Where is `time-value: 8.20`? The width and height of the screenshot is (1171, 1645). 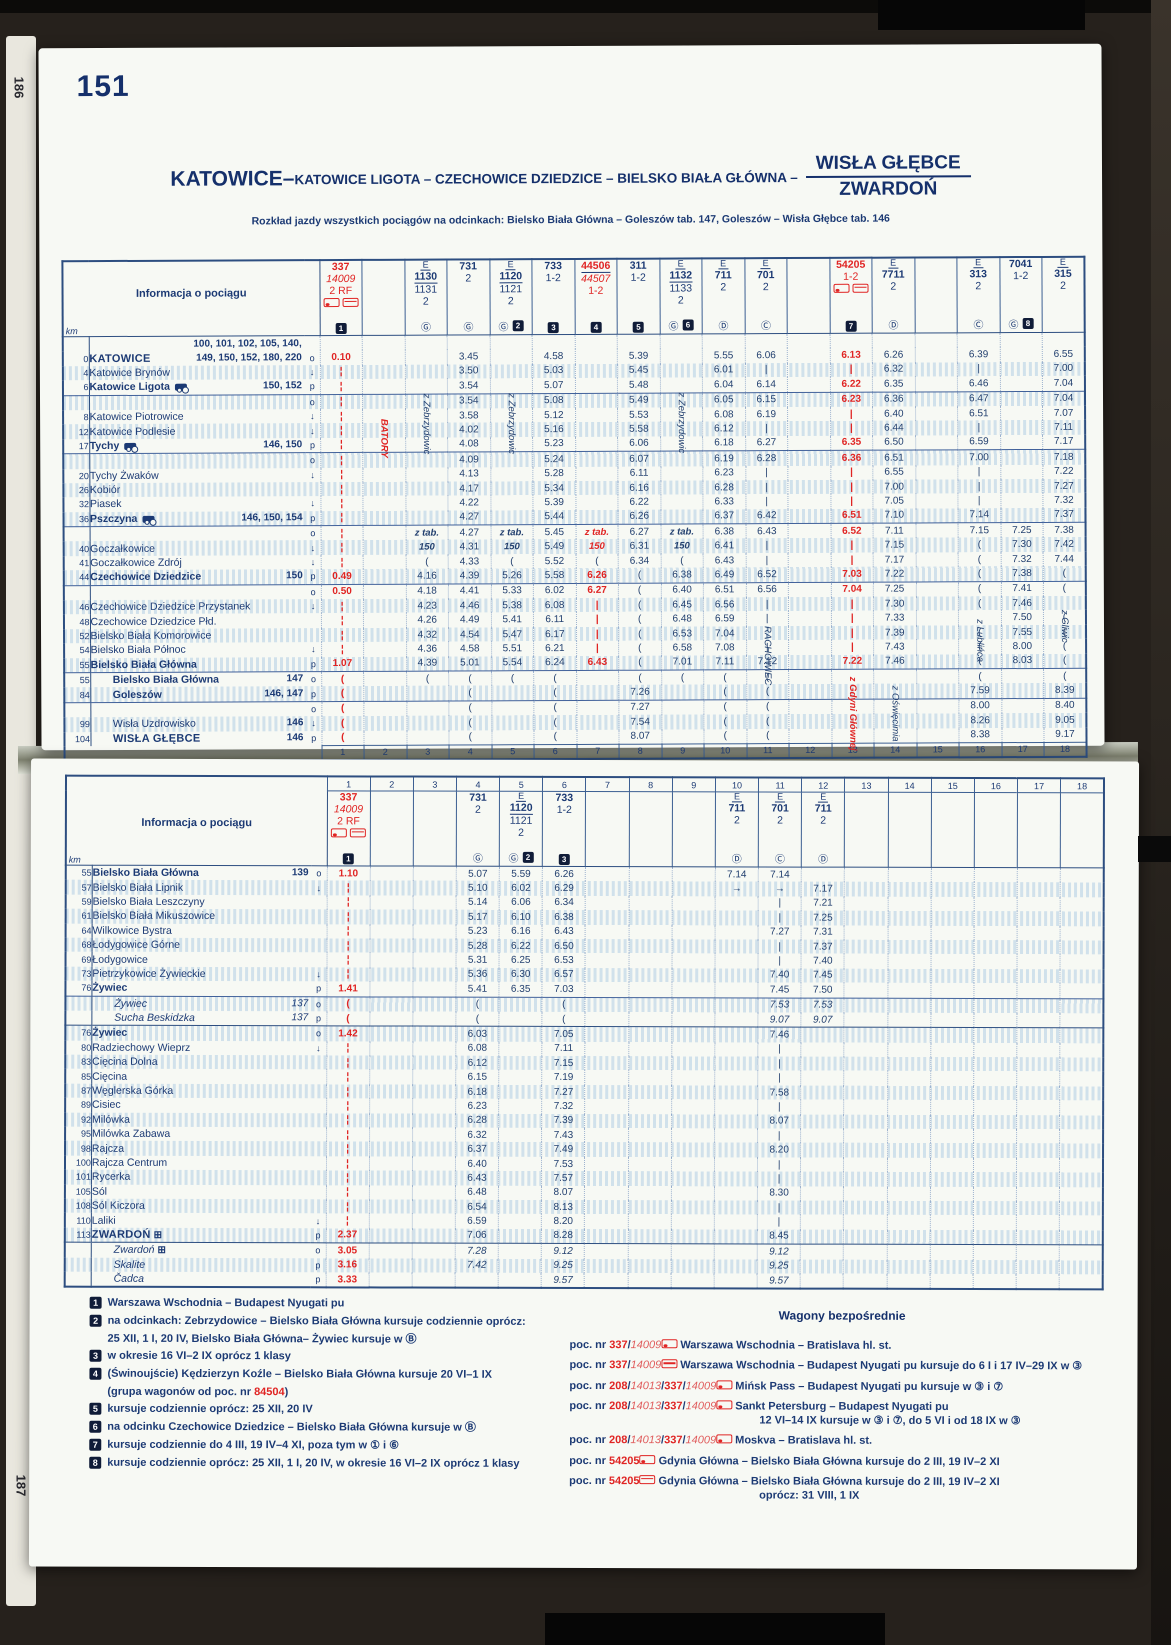
time-value: 8.20 is located at coordinates (779, 1150).